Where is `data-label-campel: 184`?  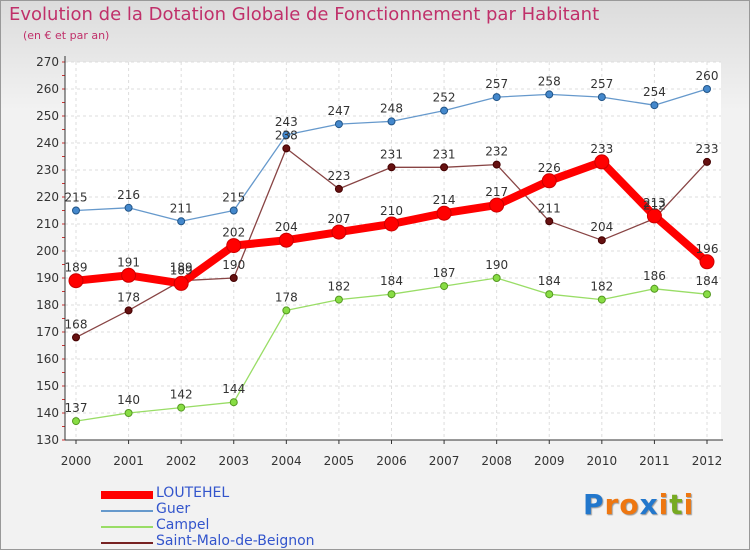 data-label-campel: 184 is located at coordinates (707, 281).